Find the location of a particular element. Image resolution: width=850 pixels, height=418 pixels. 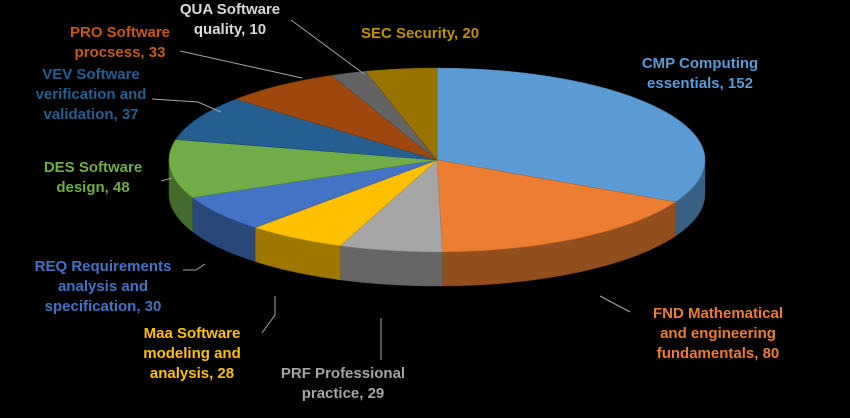

slice-vev-software-verification-and-validation is located at coordinates (306, 129).